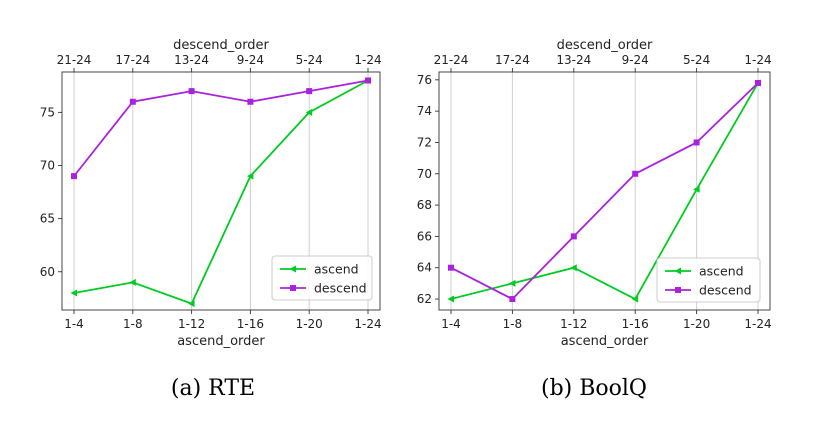 This screenshot has height=433, width=820. Describe the element at coordinates (47, 272) in the screenshot. I see `y-tick-label: 60` at that location.